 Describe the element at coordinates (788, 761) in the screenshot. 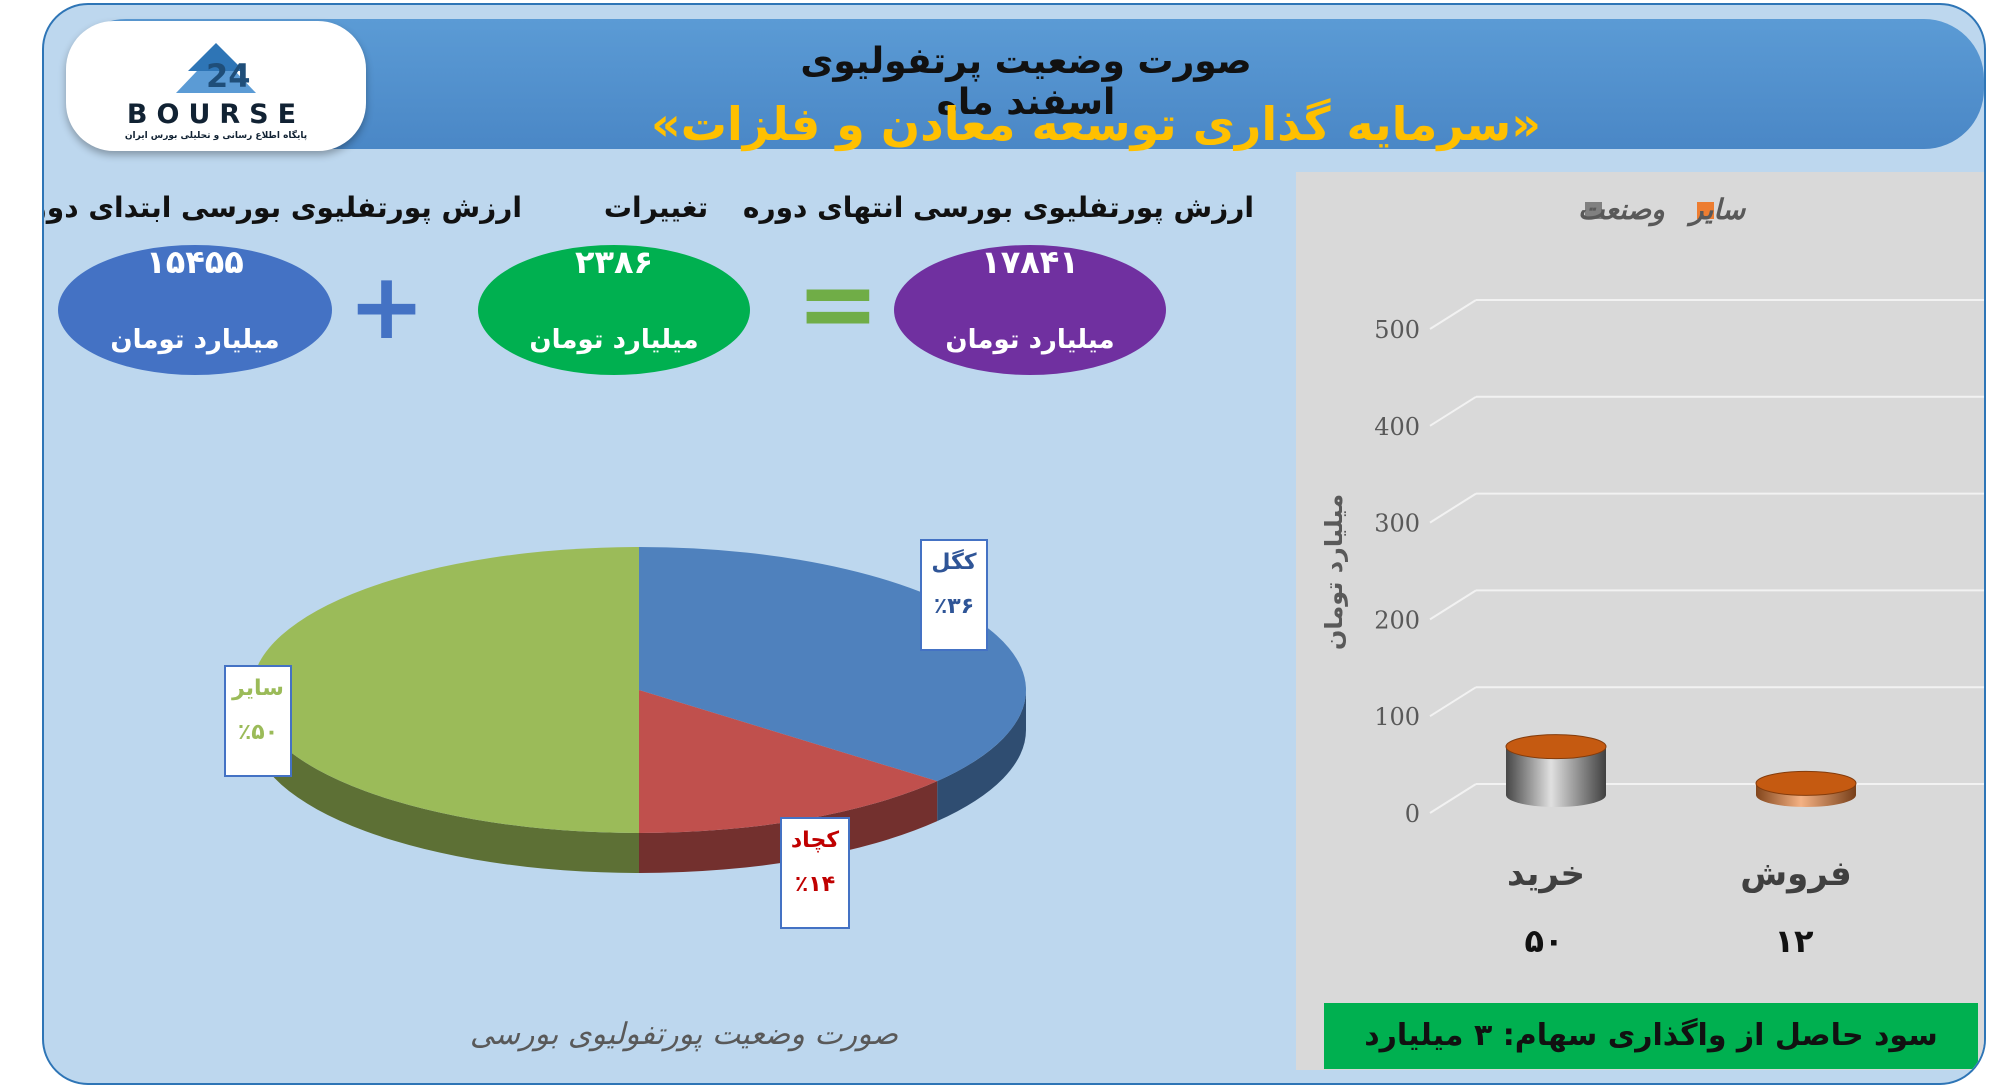

I see `pie-slice-کچاد` at that location.